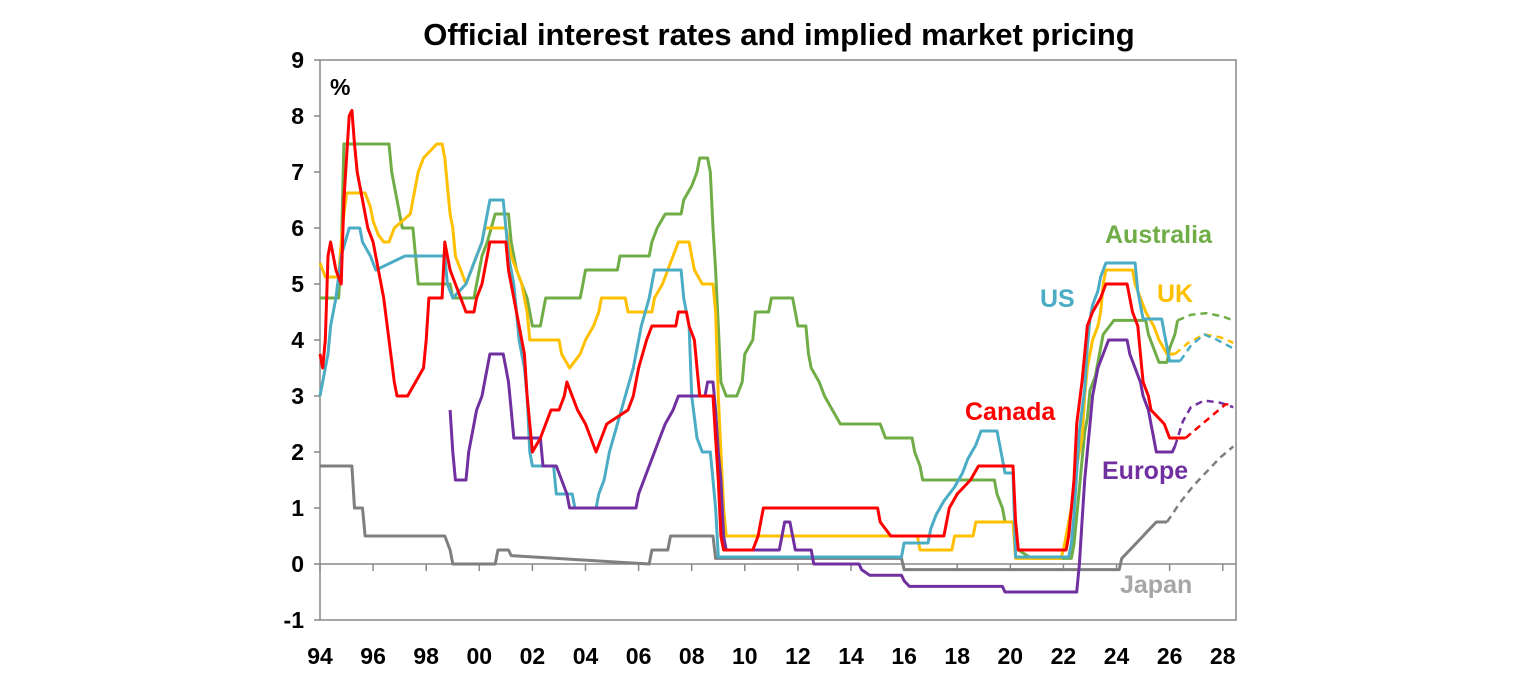 The image size is (1536, 680). I want to click on y-tick-label: 8, so click(297, 116).